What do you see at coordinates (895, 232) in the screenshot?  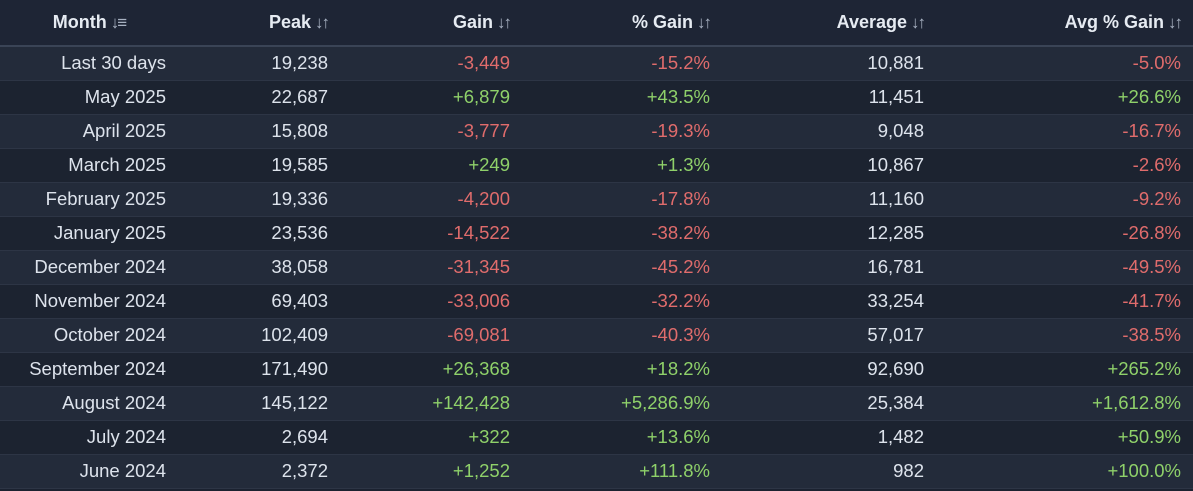 I see `cell-average: 12,285` at bounding box center [895, 232].